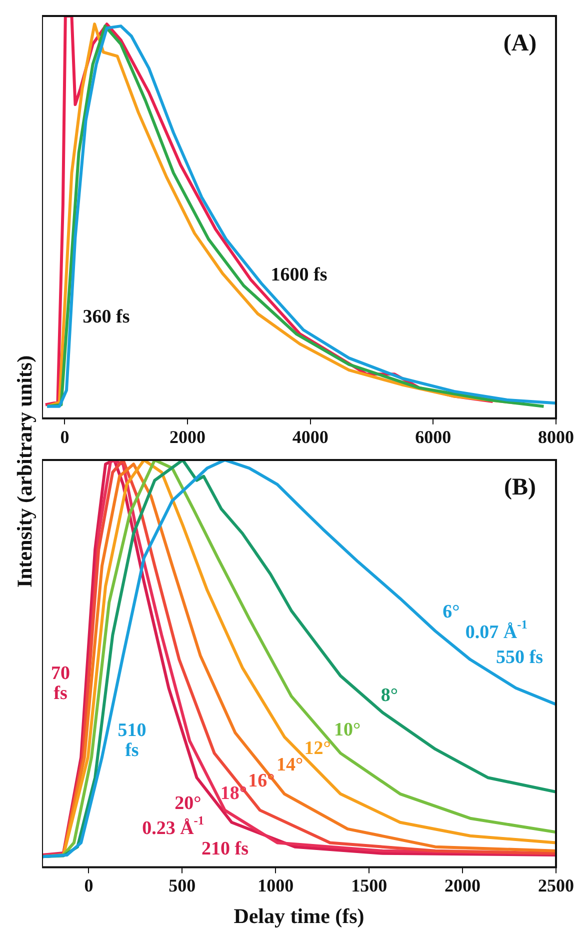  Describe the element at coordinates (188, 803) in the screenshot. I see `series-label: 20°` at that location.